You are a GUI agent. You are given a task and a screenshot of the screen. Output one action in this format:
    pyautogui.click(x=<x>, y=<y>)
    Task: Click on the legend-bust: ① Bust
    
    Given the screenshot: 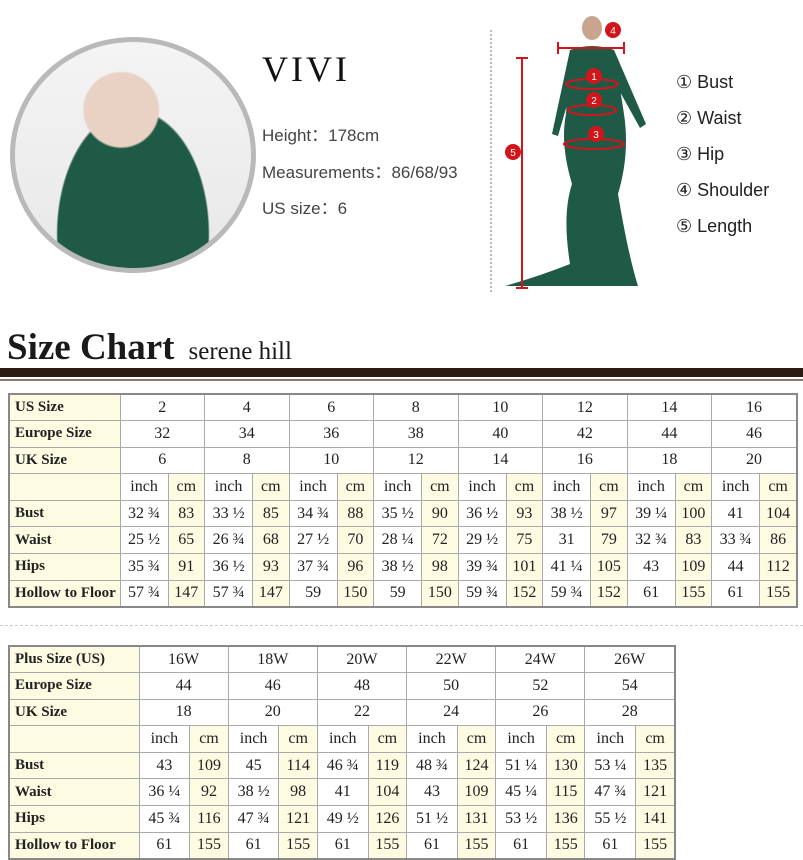 What is the action you would take?
    pyautogui.click(x=705, y=82)
    